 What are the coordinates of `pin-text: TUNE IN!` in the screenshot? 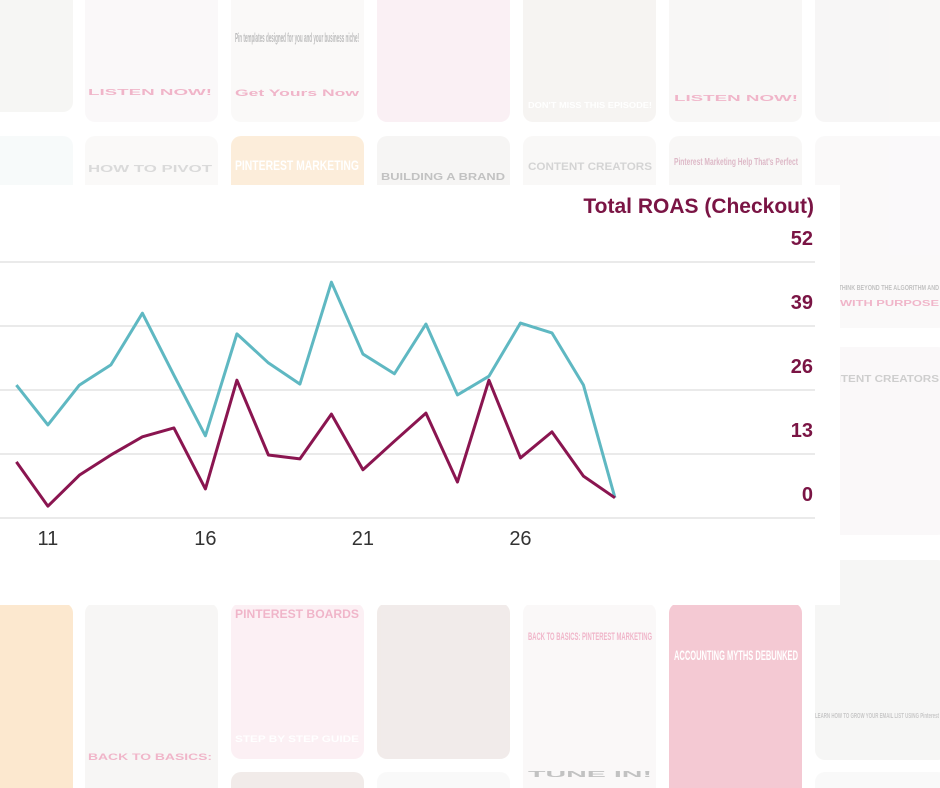 It's located at (590, 774).